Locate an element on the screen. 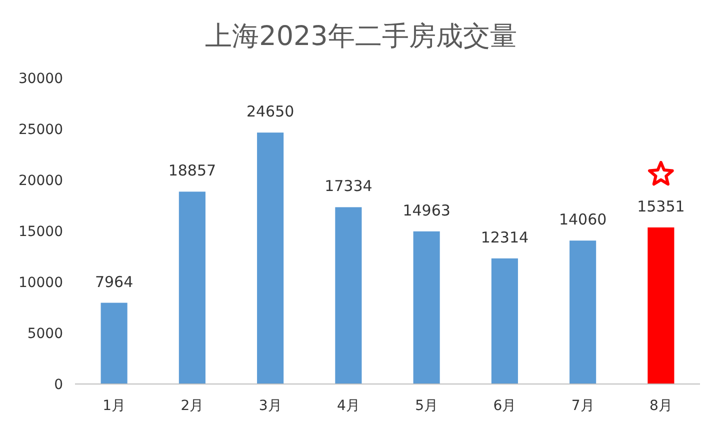 The width and height of the screenshot is (722, 434). data-label: 14060 is located at coordinates (582, 219).